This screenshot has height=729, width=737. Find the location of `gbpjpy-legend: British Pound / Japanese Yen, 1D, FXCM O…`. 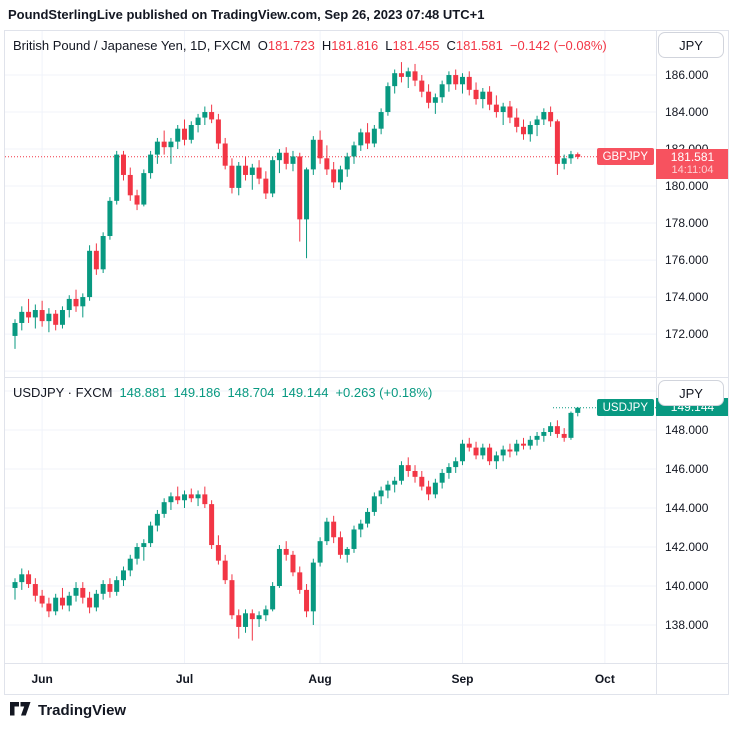

gbpjpy-legend: British Pound / Japanese Yen, 1D, FXCM O… is located at coordinates (310, 45).